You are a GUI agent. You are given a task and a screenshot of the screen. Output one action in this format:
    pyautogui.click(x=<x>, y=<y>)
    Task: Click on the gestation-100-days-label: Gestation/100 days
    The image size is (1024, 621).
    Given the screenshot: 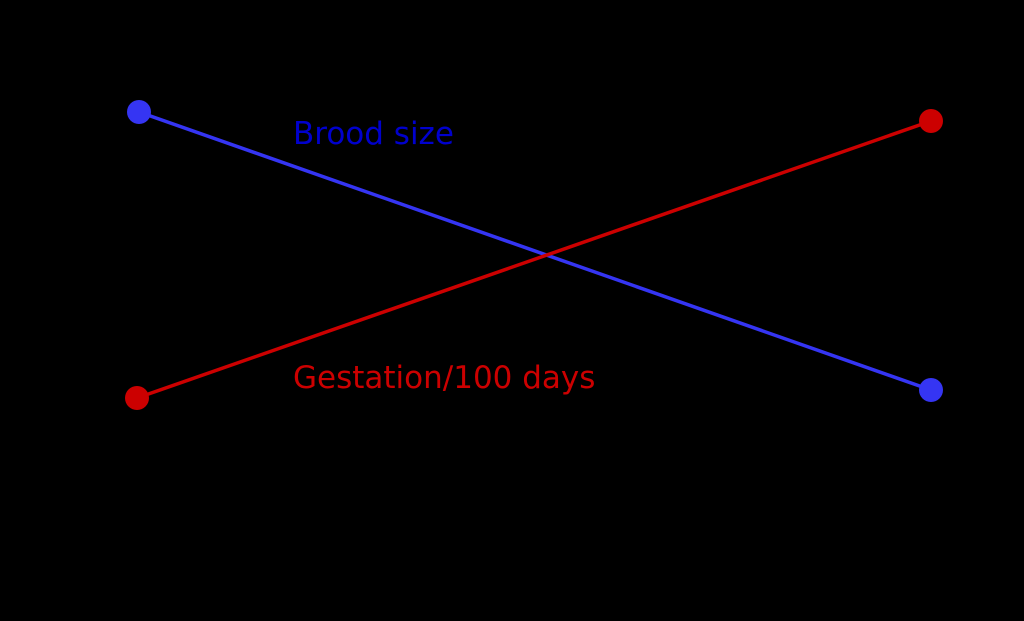 What is the action you would take?
    pyautogui.click(x=444, y=378)
    